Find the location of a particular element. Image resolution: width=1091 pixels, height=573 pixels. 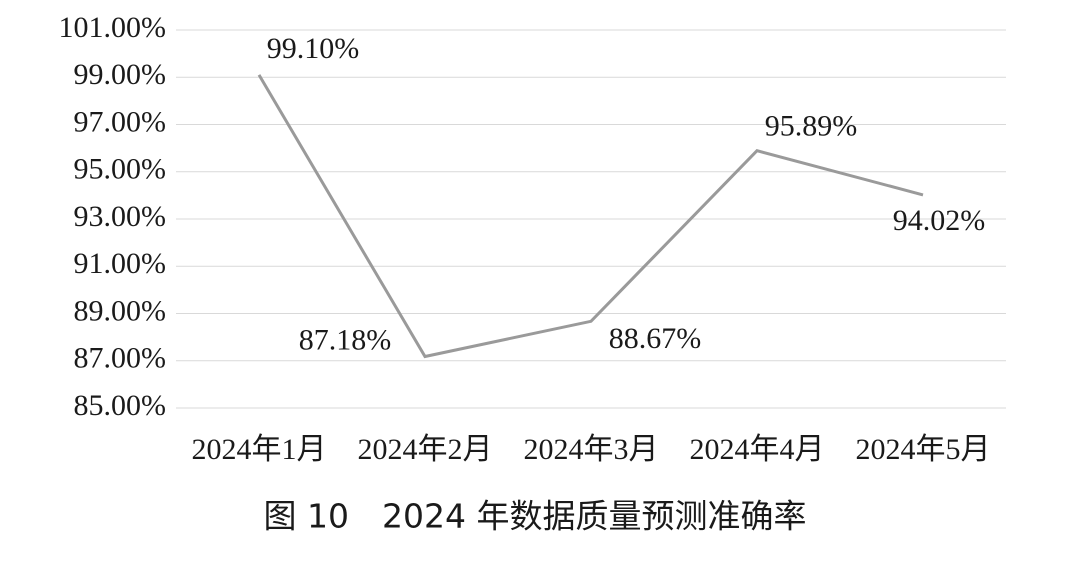

data-label: 94.02% is located at coordinates (939, 220).